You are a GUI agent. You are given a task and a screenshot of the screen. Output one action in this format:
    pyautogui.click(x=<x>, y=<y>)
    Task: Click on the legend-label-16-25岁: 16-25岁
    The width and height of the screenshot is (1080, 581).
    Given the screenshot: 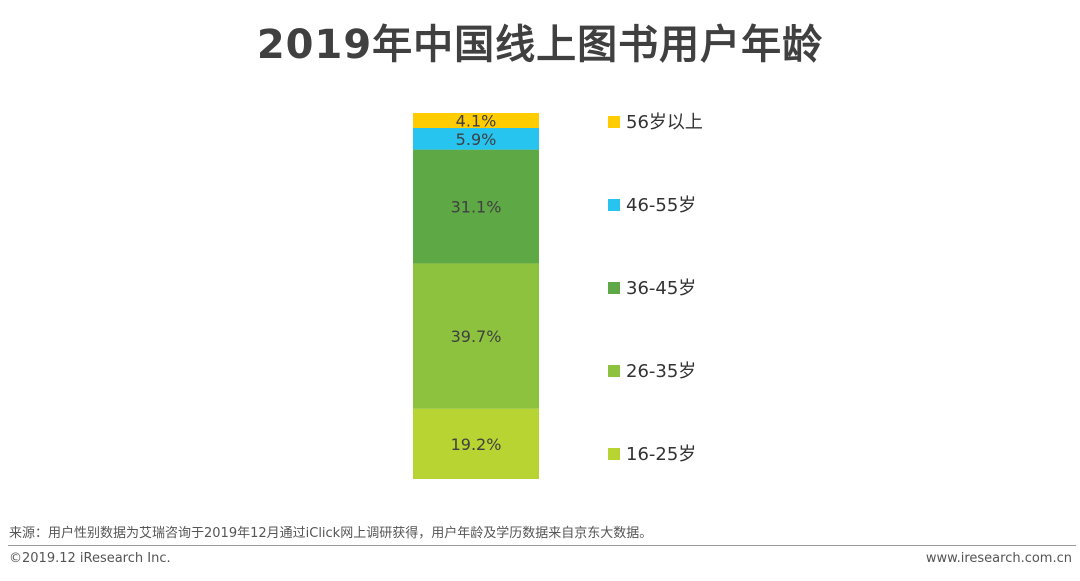 What is the action you would take?
    pyautogui.click(x=661, y=454)
    